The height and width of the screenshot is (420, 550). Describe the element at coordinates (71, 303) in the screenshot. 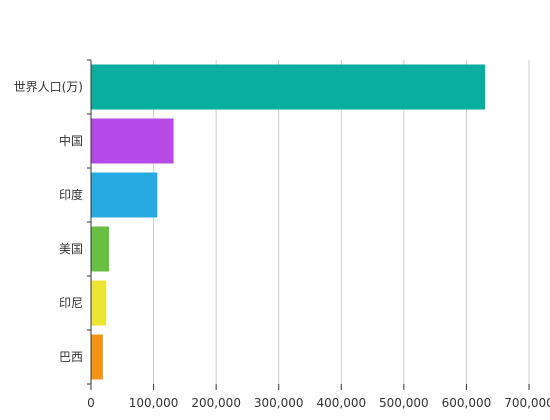

I see `y-tick-label-4: 印尼` at that location.